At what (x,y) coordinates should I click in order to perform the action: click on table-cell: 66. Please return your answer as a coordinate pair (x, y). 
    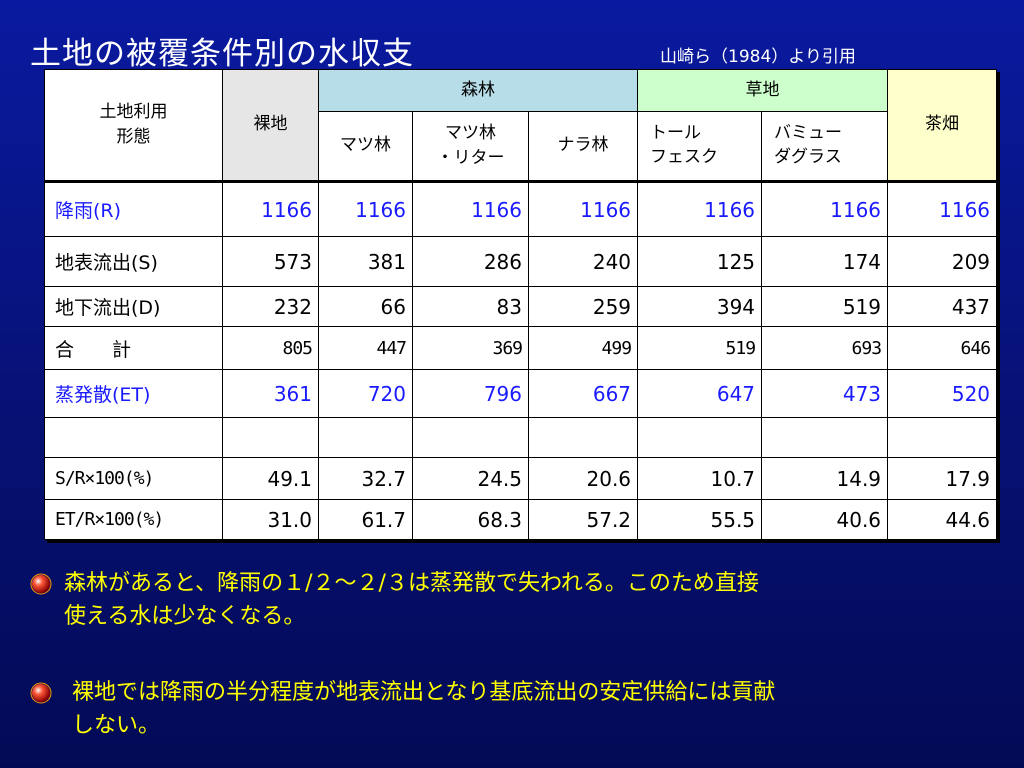
    Looking at the image, I should click on (365, 306).